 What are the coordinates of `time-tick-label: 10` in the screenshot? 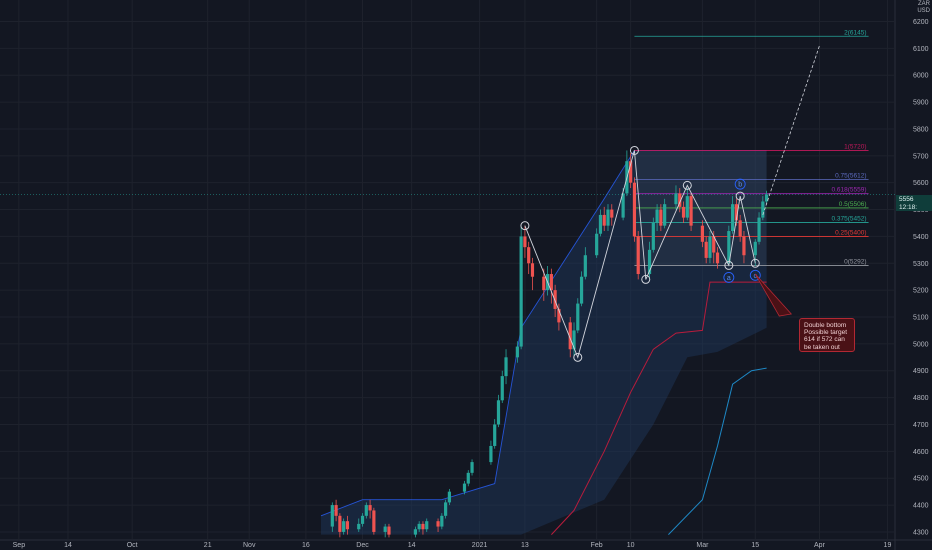 It's located at (631, 545).